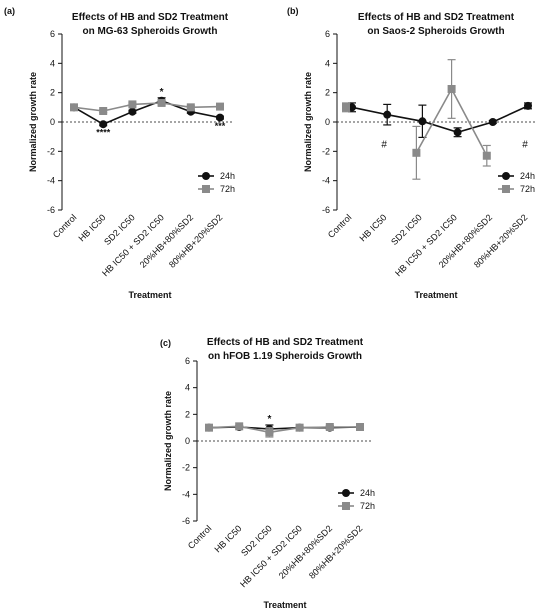 The height and width of the screenshot is (615, 550). What do you see at coordinates (149, 31) in the screenshot?
I see `chart-subtitle: on MG-63 Spheroids Growth` at bounding box center [149, 31].